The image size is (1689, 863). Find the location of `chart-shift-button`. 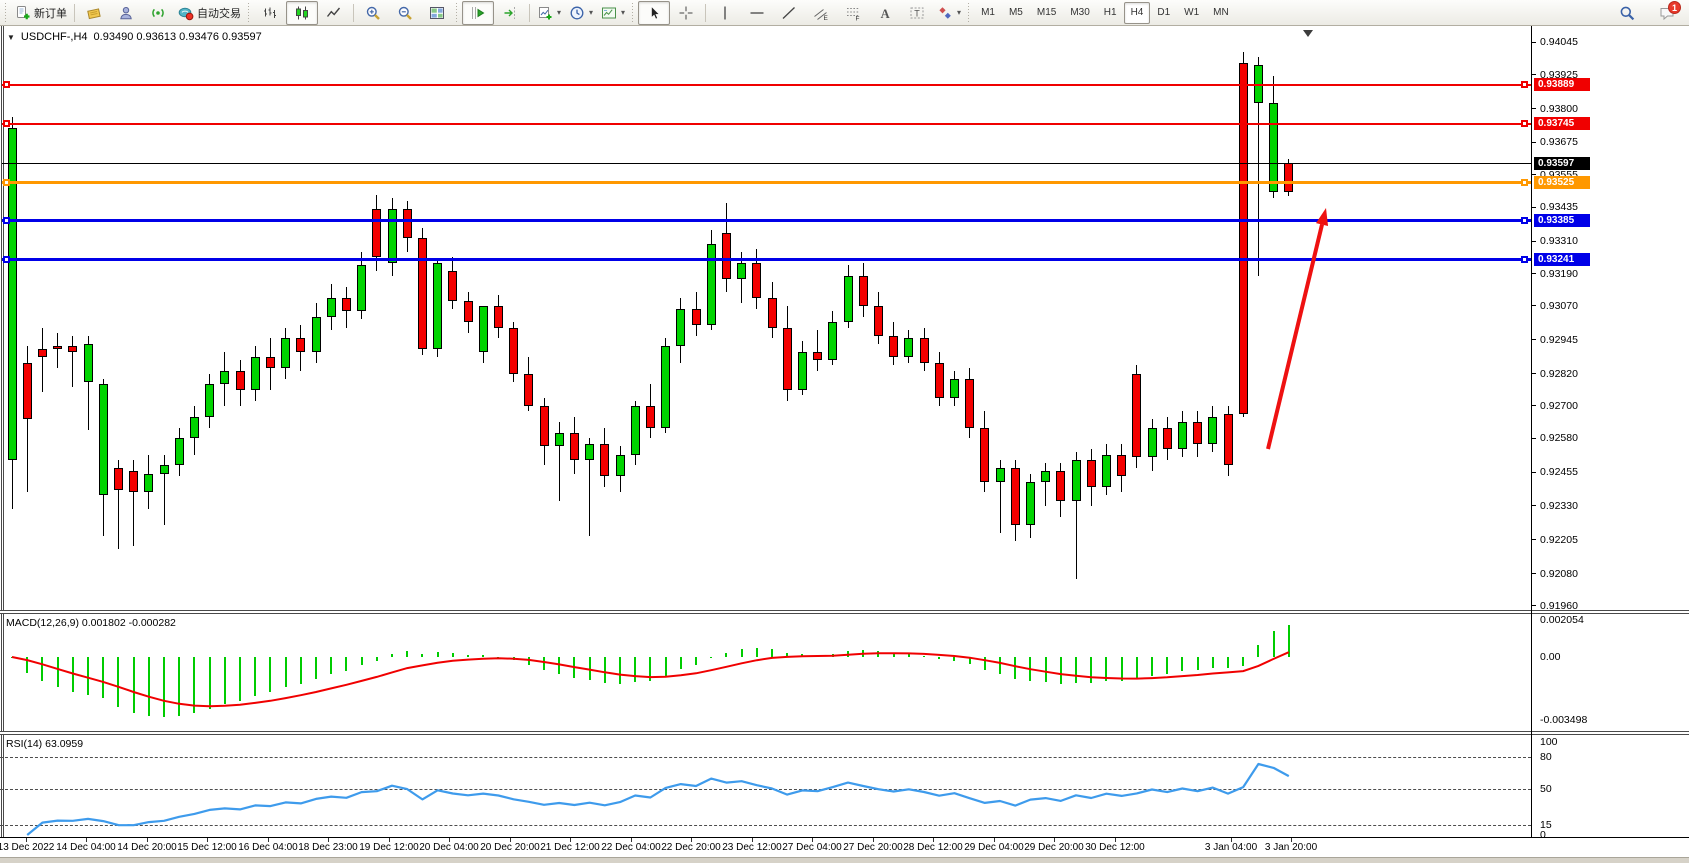

chart-shift-button is located at coordinates (510, 13).